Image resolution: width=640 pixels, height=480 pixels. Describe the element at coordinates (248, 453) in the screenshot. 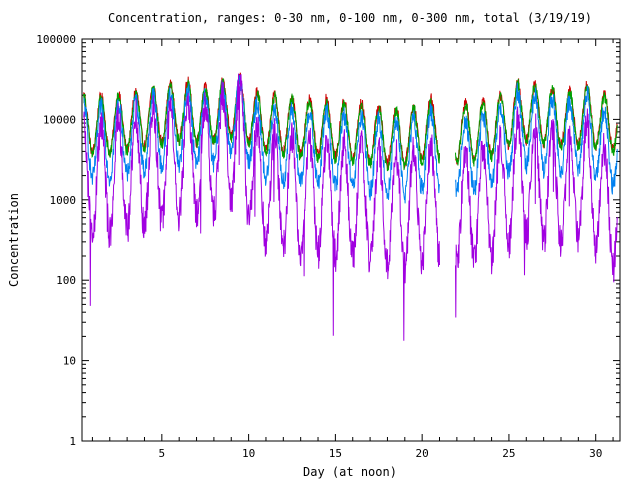

I see `x-tick-label: 10` at that location.